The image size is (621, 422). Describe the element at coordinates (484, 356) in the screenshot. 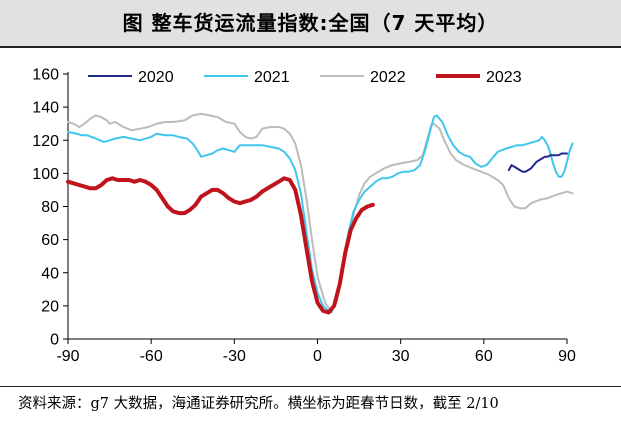

I see `x-tick-label: 60` at that location.